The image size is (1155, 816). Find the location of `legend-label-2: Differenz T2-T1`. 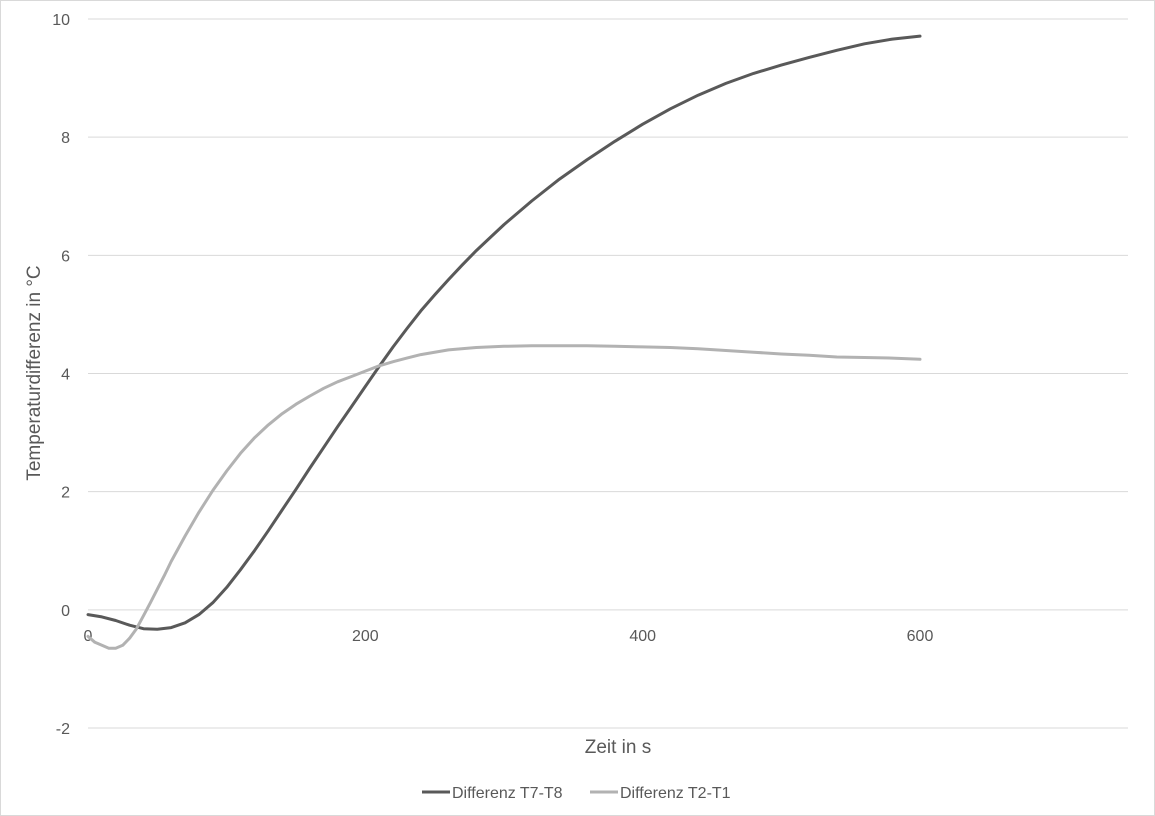

legend-label-2: Differenz T2-T1 is located at coordinates (675, 793).